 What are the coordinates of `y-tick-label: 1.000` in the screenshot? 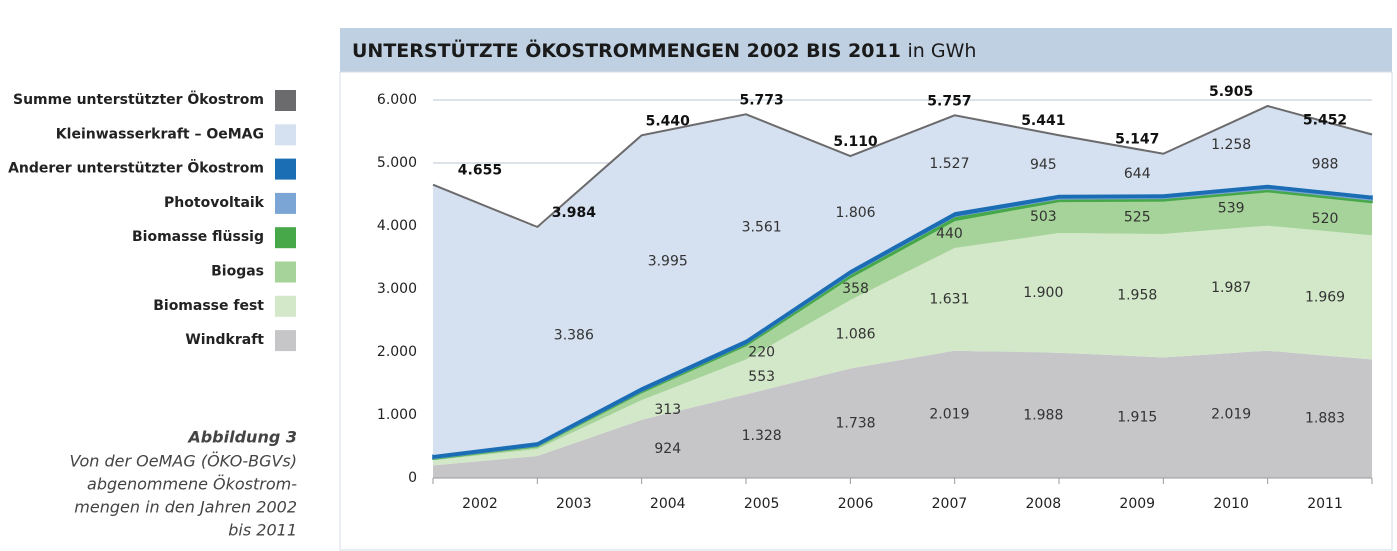 It's located at (397, 415).